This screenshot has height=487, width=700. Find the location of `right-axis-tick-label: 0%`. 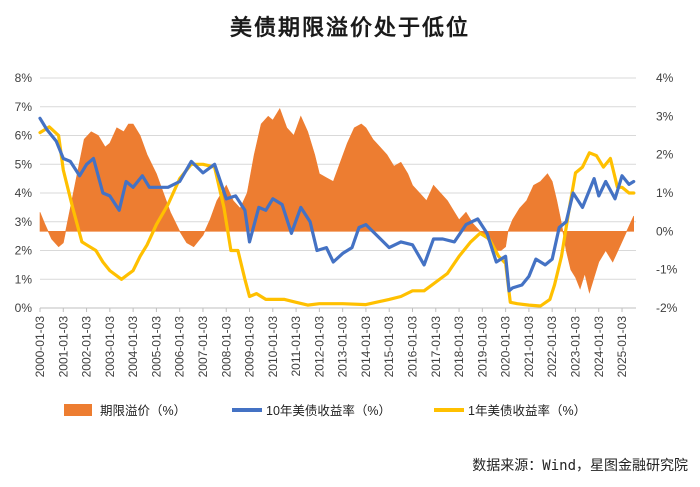

right-axis-tick-label: 0% is located at coordinates (665, 231).